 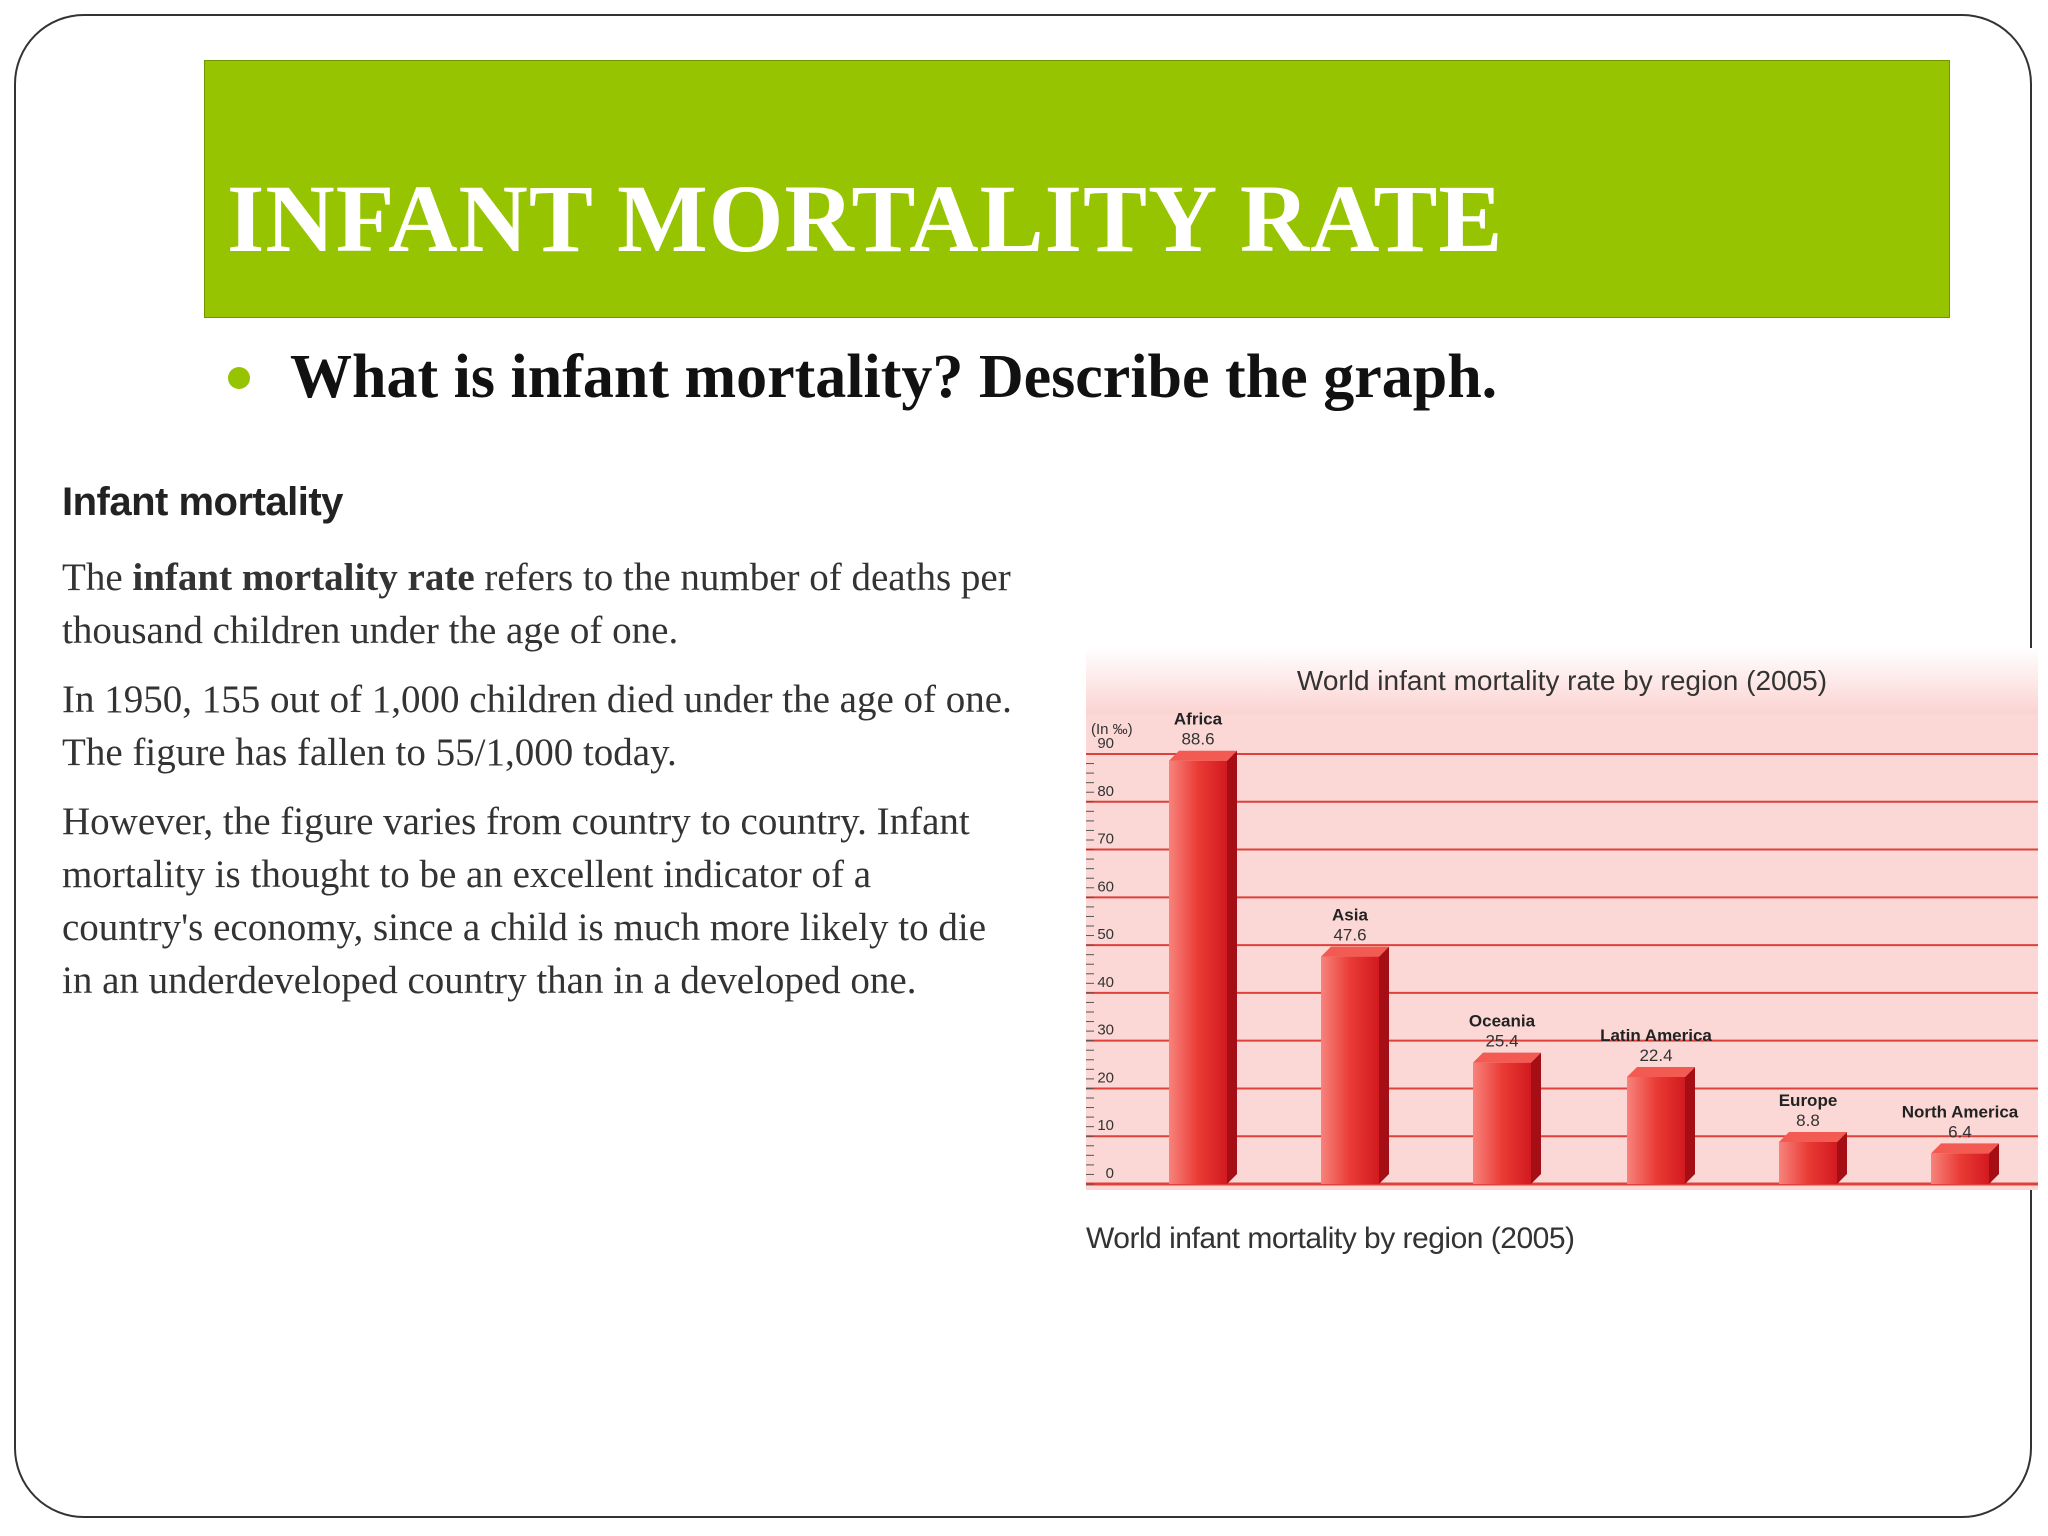 What do you see at coordinates (1105, 934) in the screenshot?
I see `y-tick-label-50: 50` at bounding box center [1105, 934].